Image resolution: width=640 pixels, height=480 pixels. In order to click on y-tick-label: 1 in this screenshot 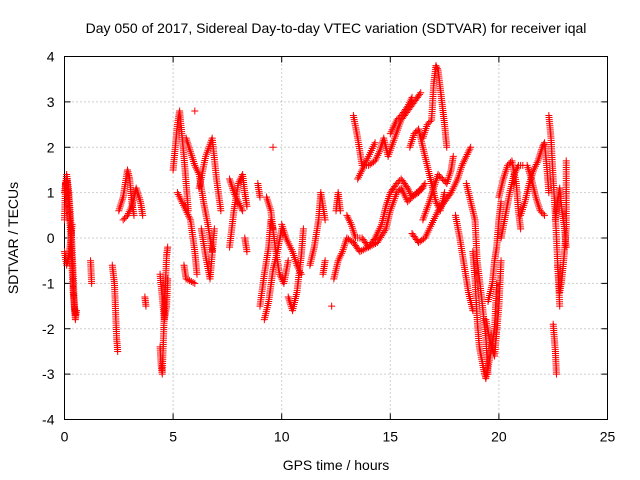, I will do `click(51, 193)`.